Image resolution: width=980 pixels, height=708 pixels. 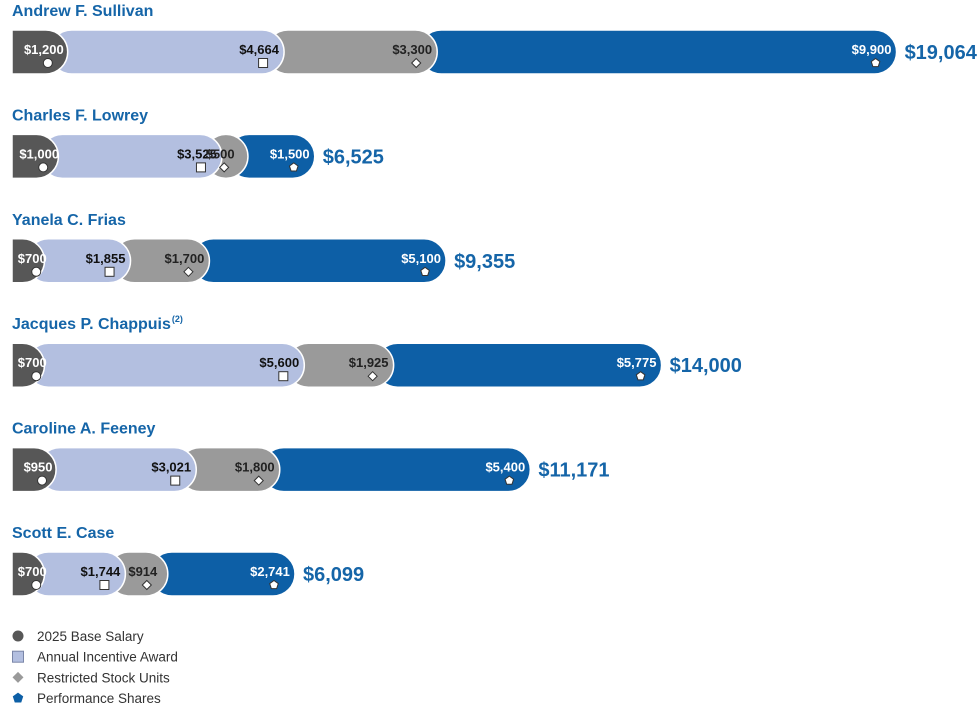 What do you see at coordinates (290, 153) in the screenshot?
I see `segment-value-label: $1,500` at bounding box center [290, 153].